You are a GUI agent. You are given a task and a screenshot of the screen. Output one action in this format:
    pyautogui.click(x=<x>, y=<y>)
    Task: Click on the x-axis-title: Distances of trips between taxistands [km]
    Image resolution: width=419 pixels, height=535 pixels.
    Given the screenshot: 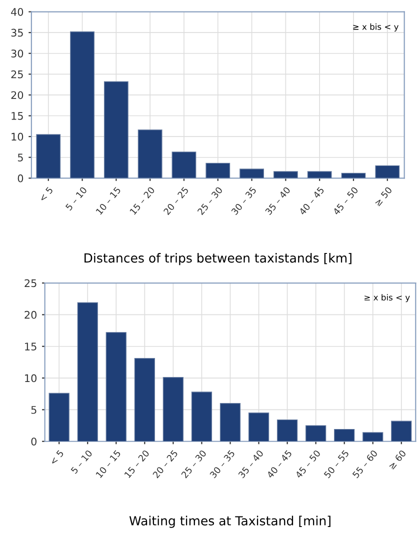 What is the action you would take?
    pyautogui.click(x=218, y=259)
    